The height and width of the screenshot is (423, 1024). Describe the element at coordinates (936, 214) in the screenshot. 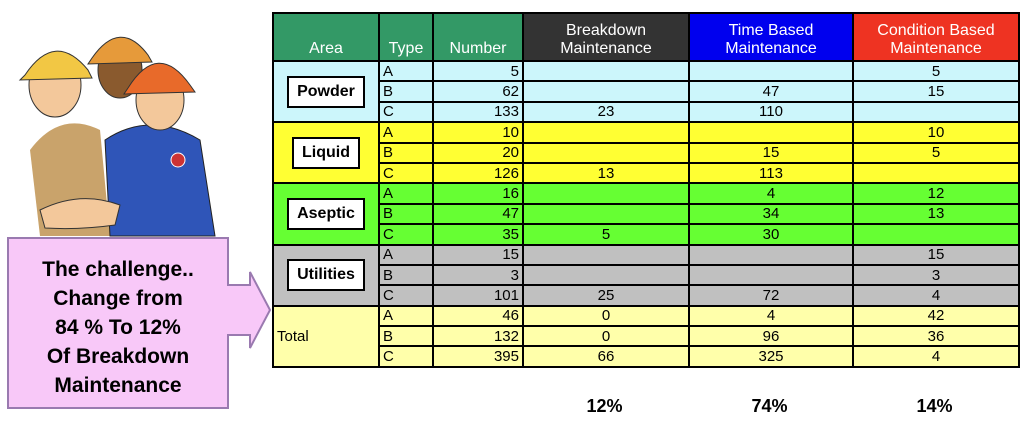

I see `condition-cell: 13` at that location.